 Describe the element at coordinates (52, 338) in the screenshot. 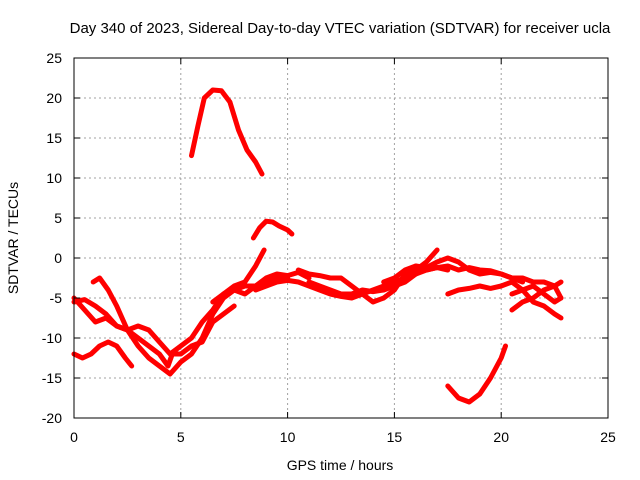

I see `y-tick-label: -10` at that location.